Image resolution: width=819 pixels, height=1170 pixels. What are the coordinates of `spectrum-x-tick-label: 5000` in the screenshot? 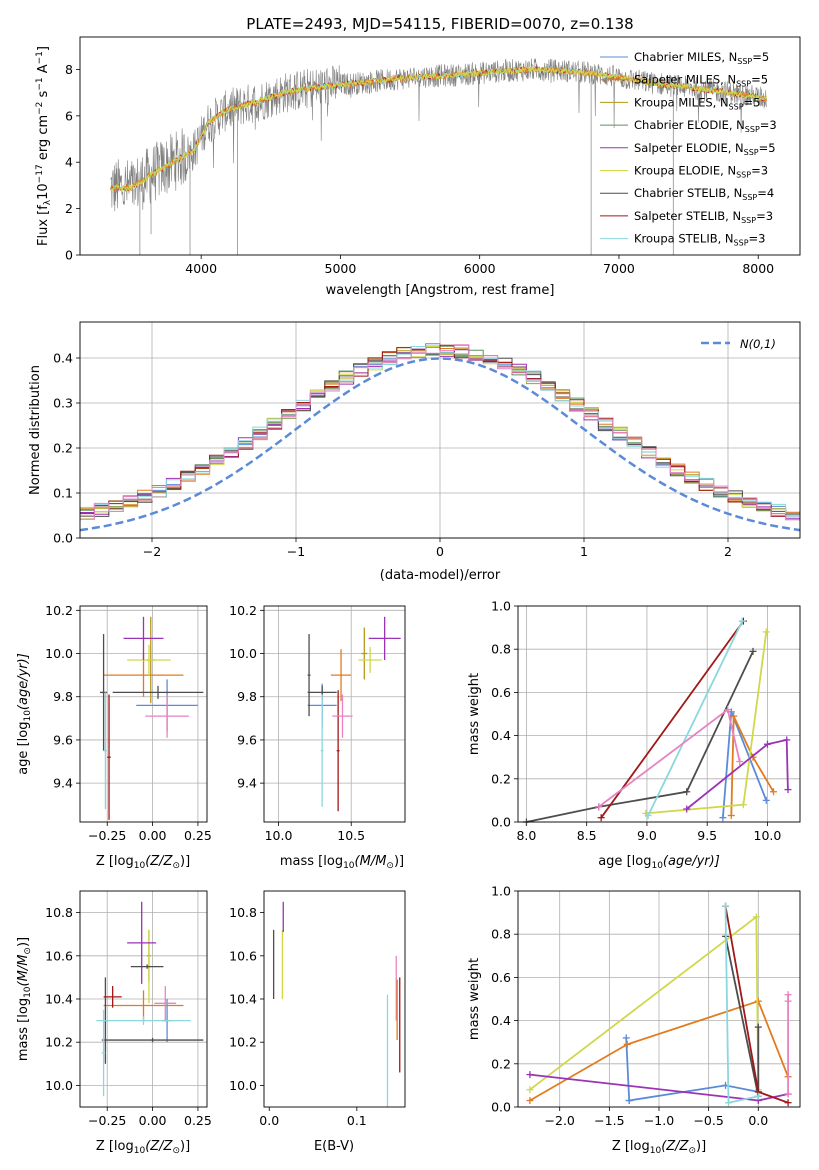 It's located at (341, 268).